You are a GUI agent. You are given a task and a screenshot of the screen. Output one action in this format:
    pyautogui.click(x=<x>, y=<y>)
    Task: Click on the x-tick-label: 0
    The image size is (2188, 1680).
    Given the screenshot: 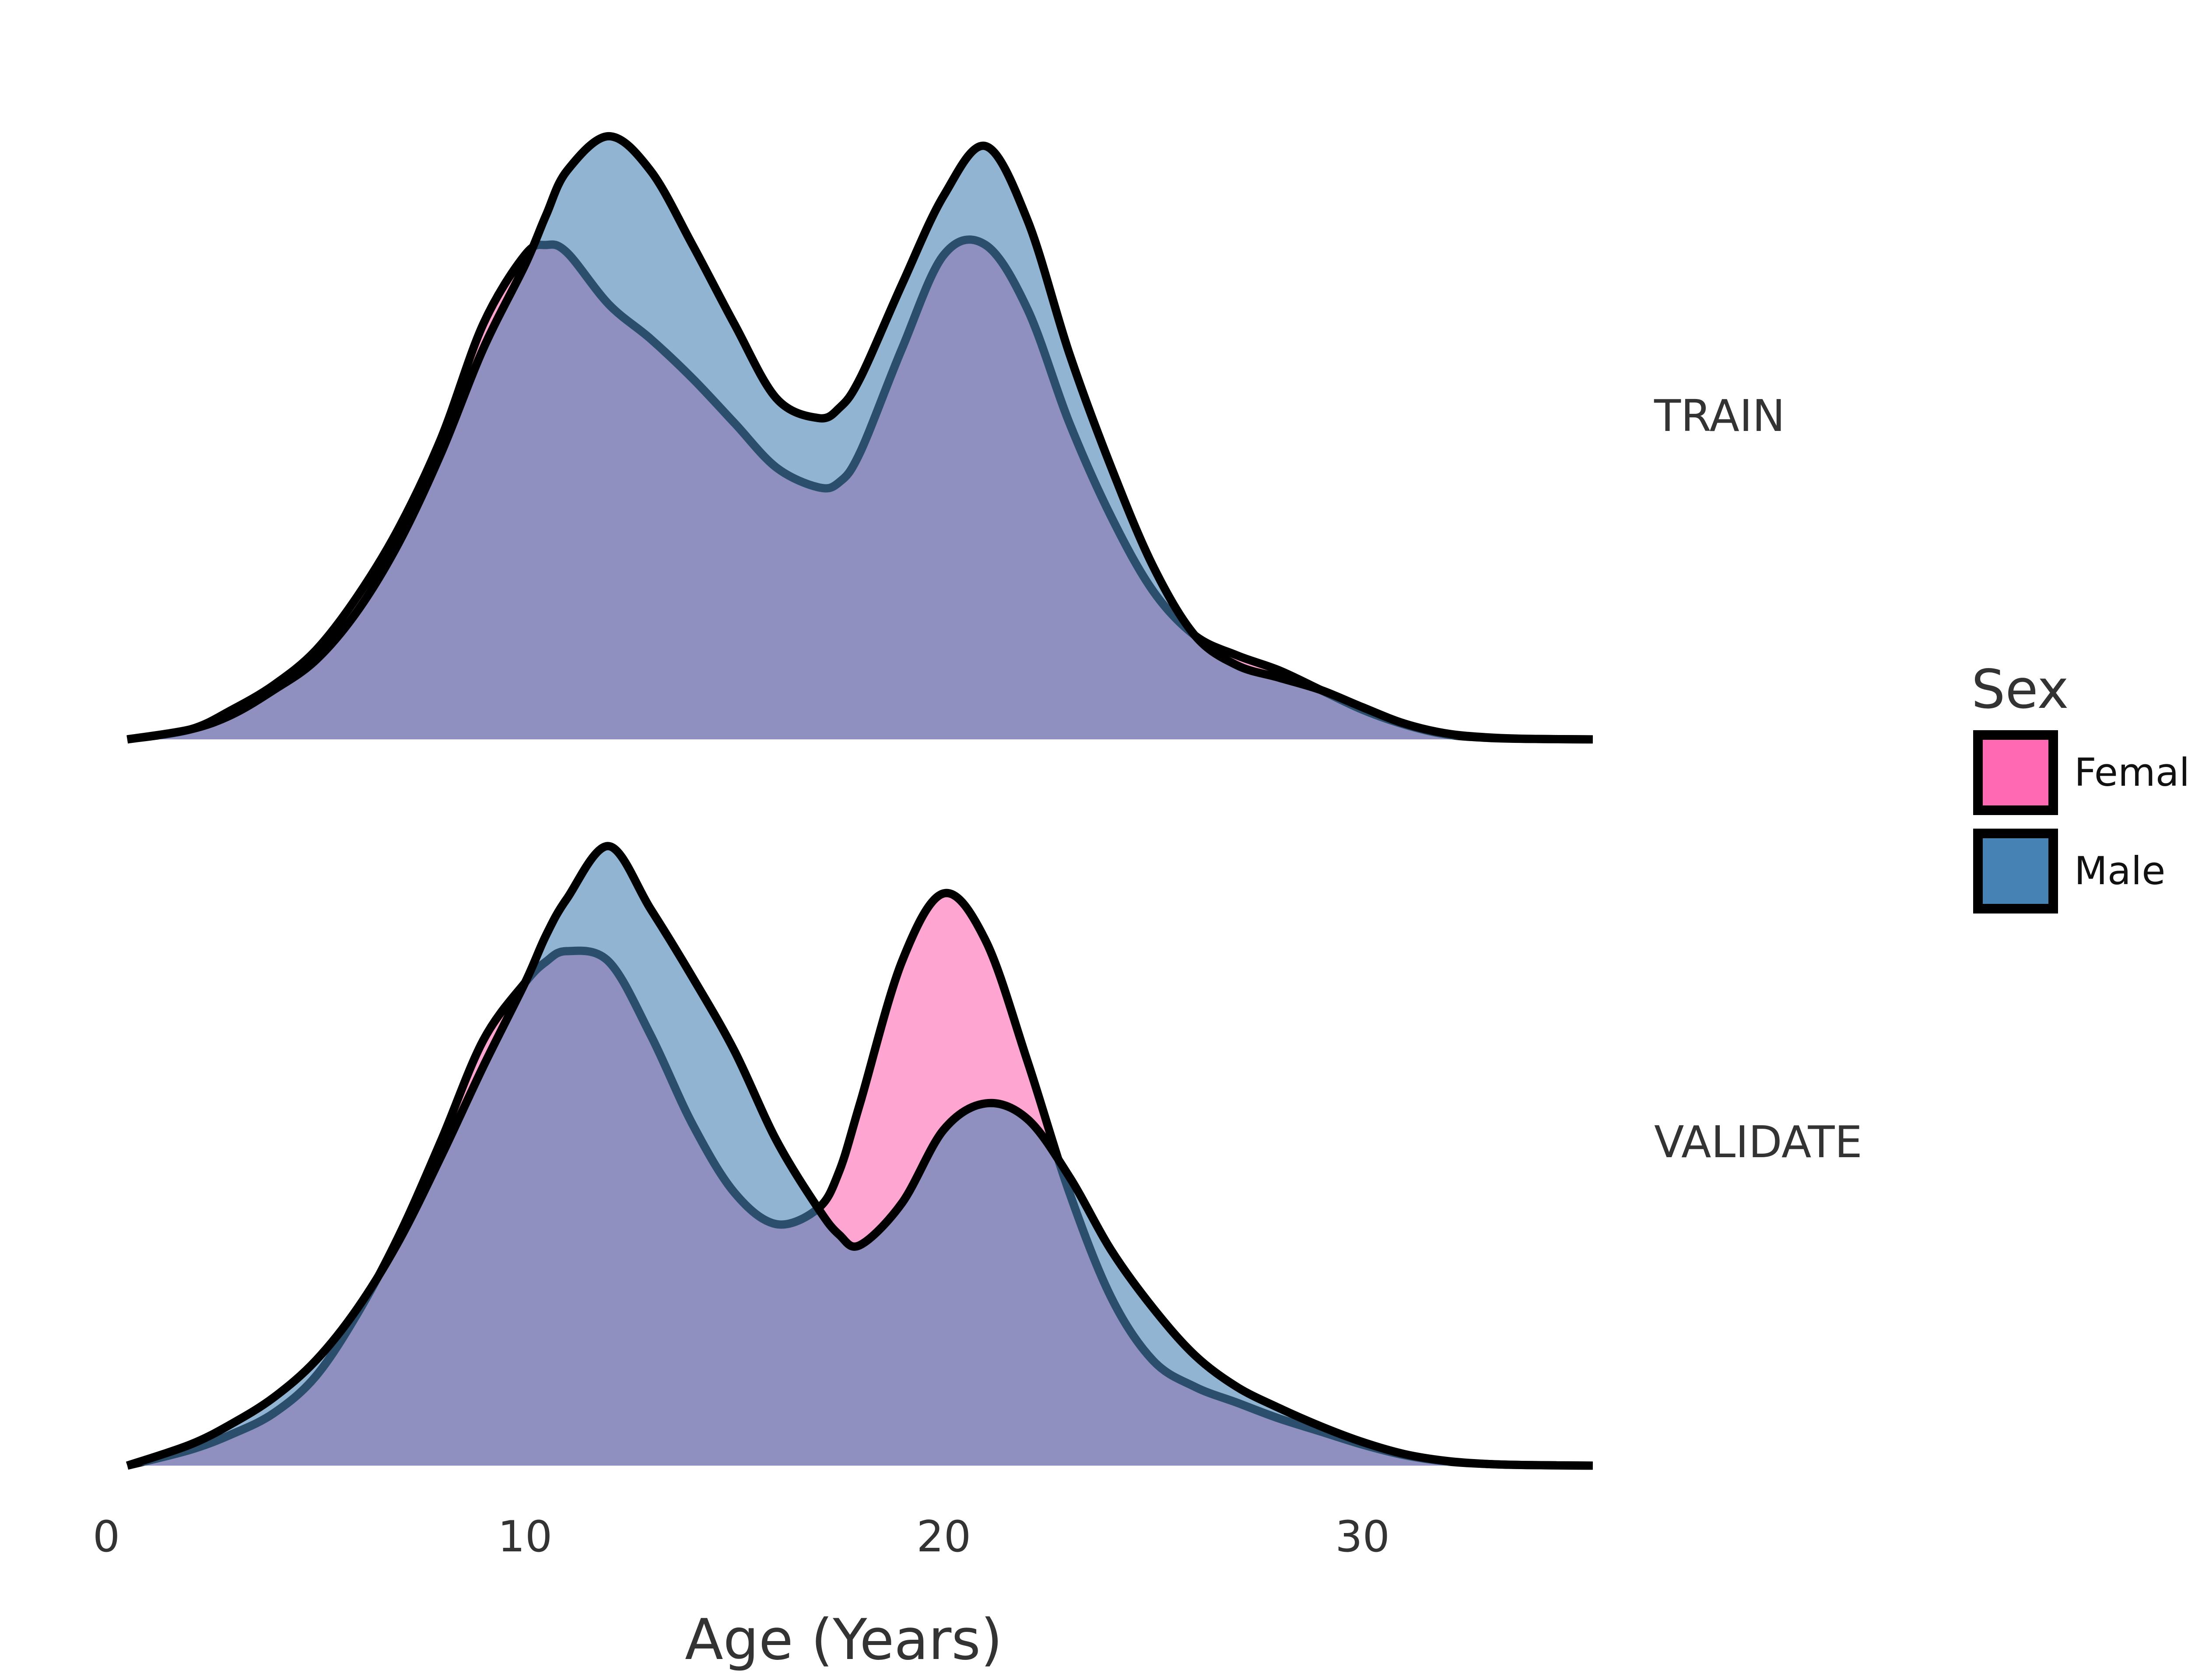 What is the action you would take?
    pyautogui.click(x=107, y=1537)
    